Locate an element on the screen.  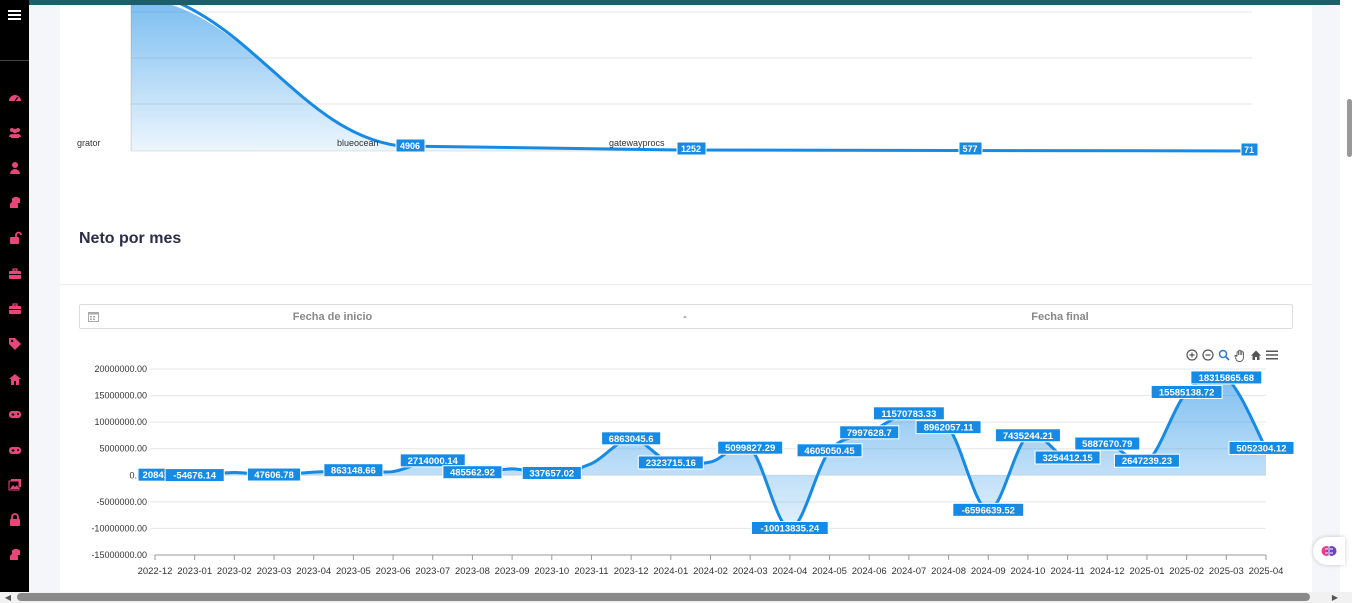
x-tick-label: 2023-11 is located at coordinates (591, 571).